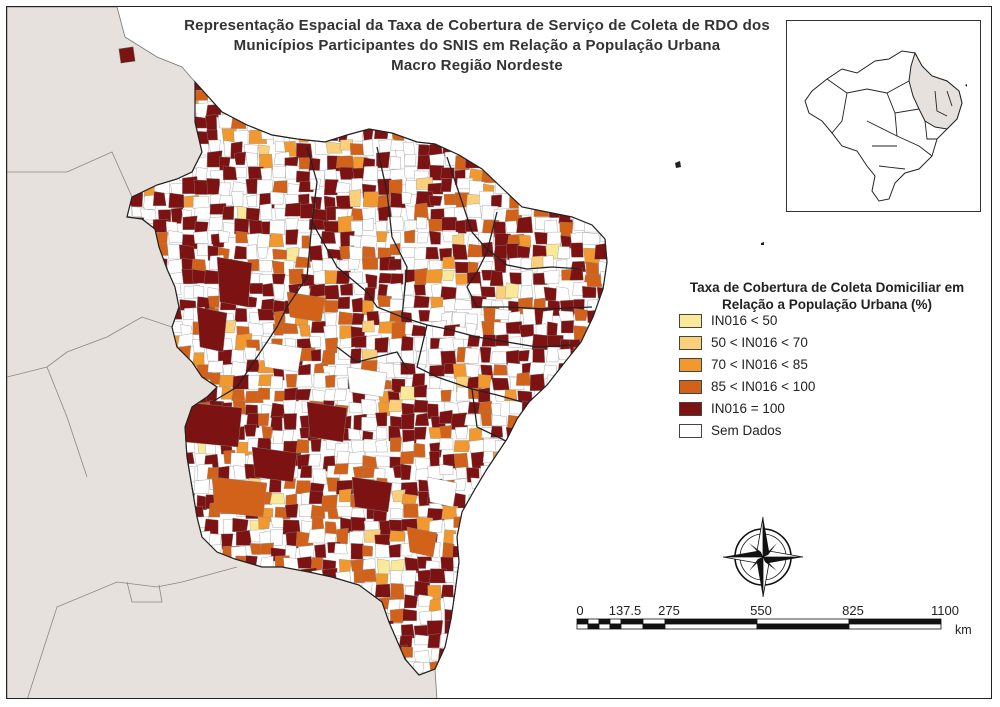 This screenshot has height=707, width=1000. I want to click on scale-tick-label: 1100, so click(945, 610).